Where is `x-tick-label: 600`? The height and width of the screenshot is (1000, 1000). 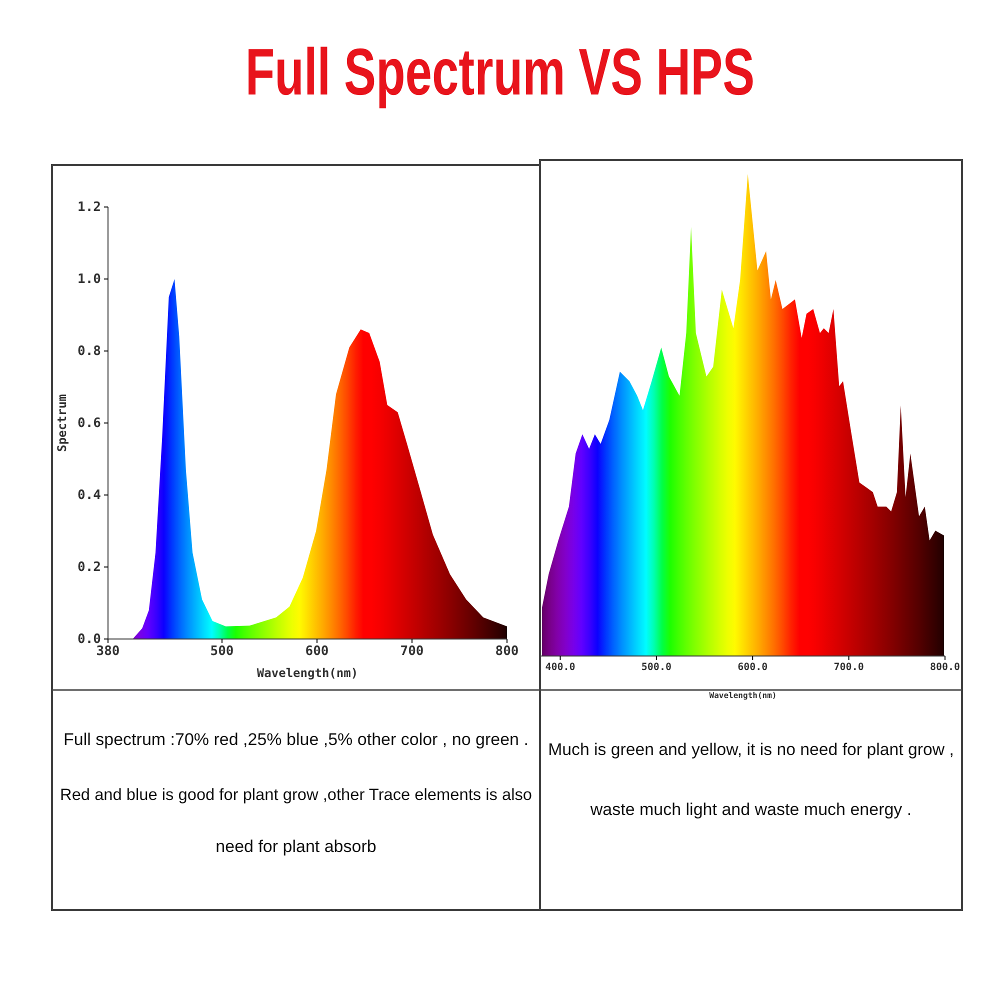 x-tick-label: 600 is located at coordinates (317, 652).